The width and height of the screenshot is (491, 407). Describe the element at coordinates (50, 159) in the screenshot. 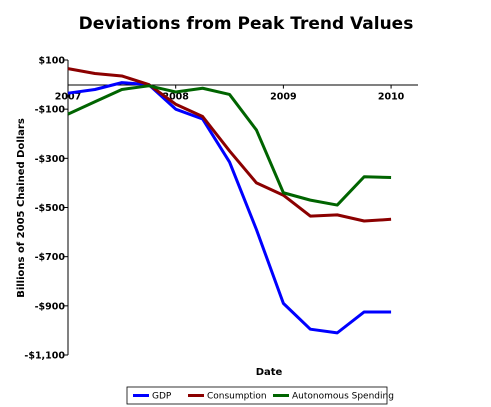

I see `y-tick-label: -$300` at that location.